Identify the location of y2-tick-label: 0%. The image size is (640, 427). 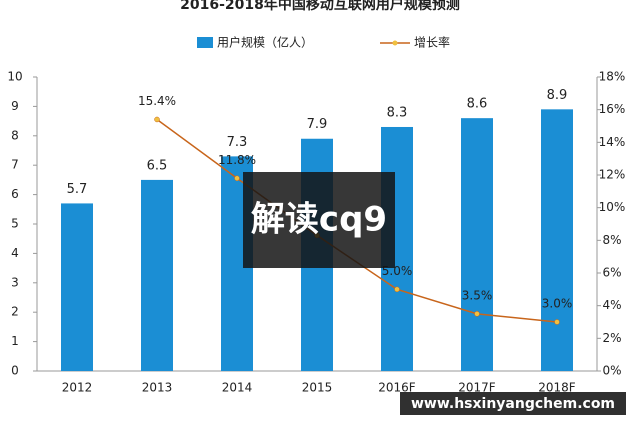
(611, 371).